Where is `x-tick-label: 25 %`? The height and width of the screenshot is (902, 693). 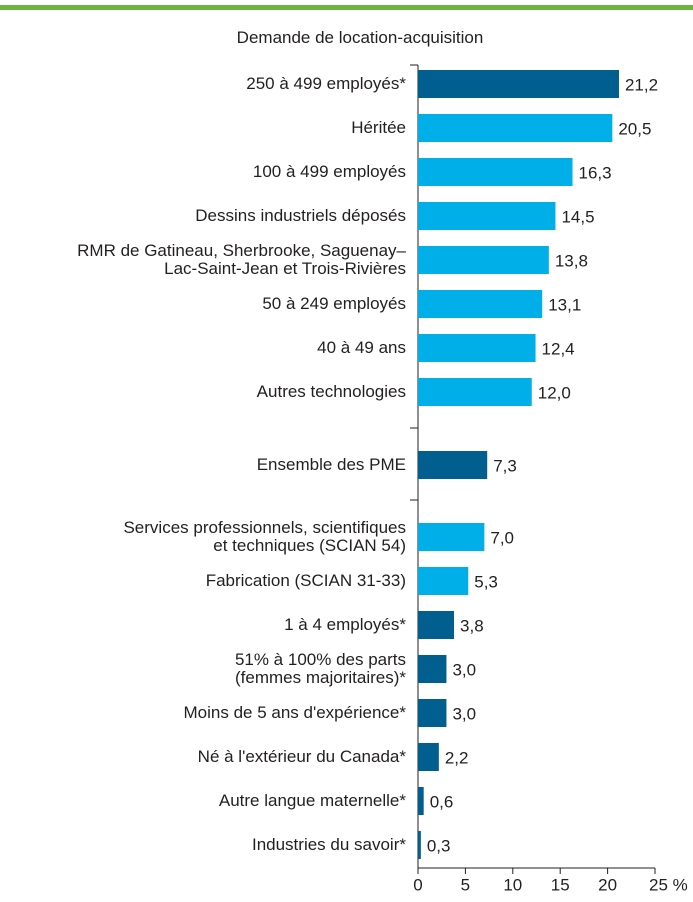
x-tick-label: 25 % is located at coordinates (668, 884).